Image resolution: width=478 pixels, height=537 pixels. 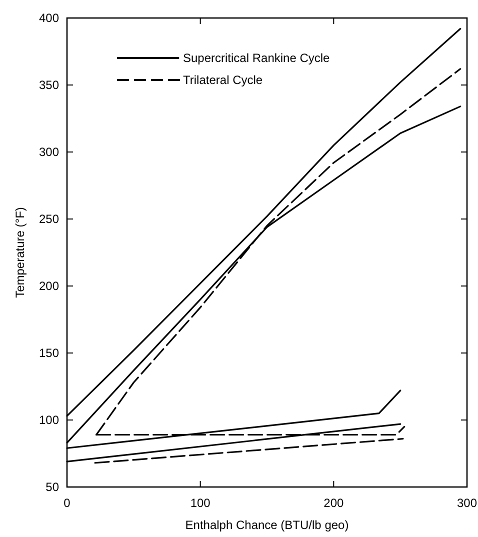 What do you see at coordinates (49, 286) in the screenshot?
I see `y-tick-label: 200` at bounding box center [49, 286].